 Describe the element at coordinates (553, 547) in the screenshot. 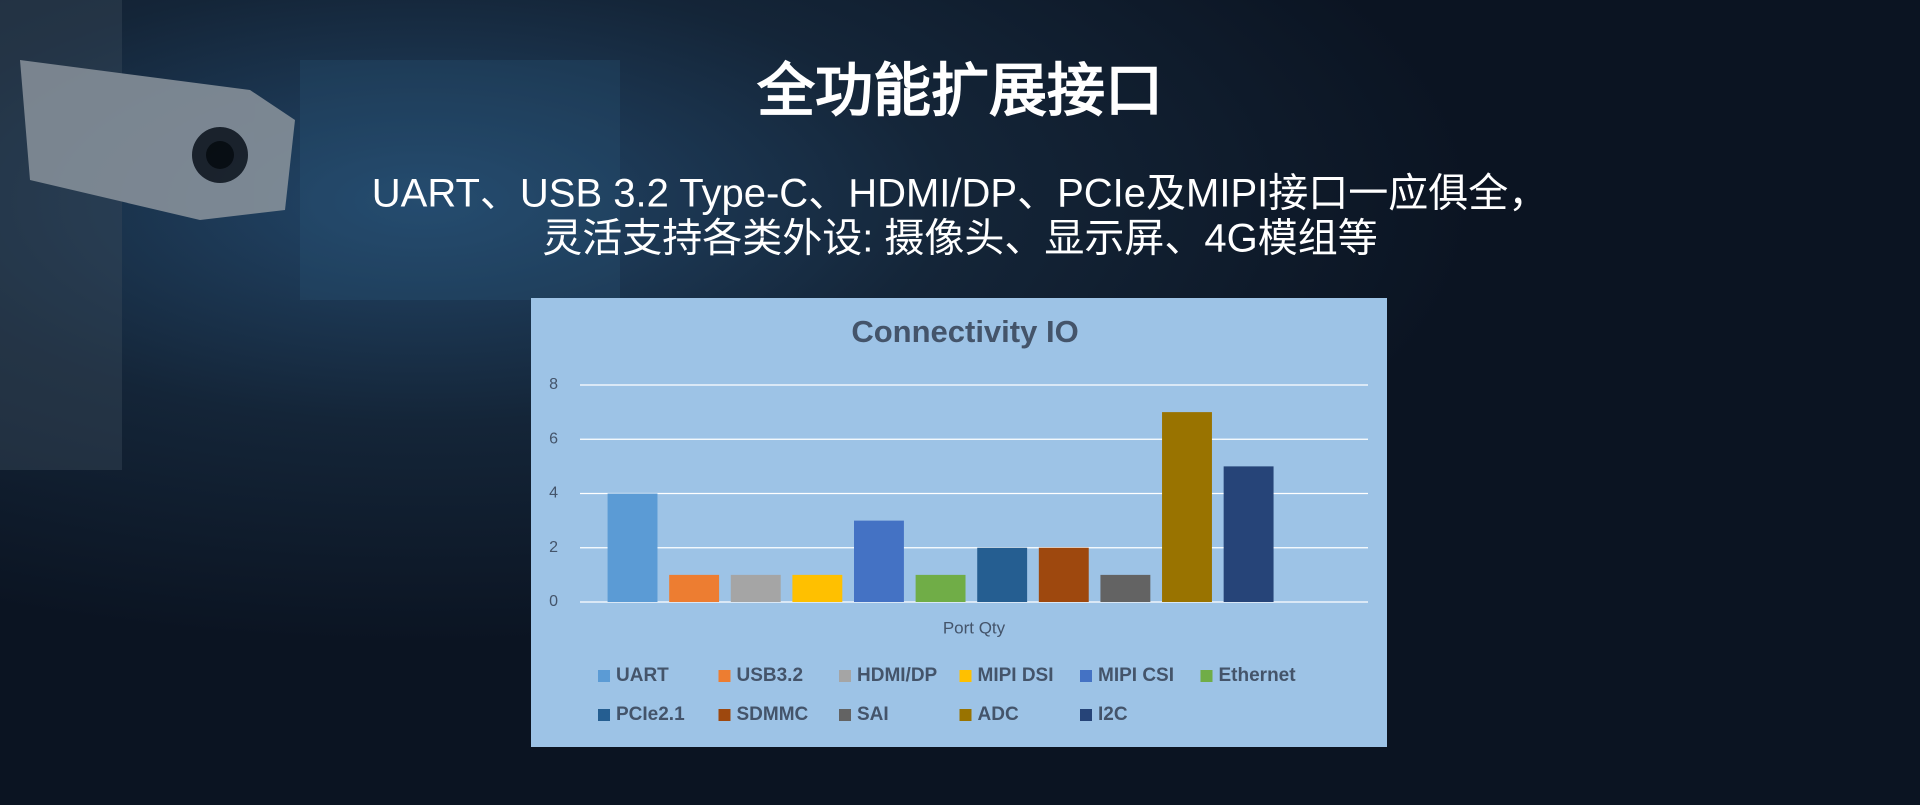

I see `y-tick-label: 2` at that location.